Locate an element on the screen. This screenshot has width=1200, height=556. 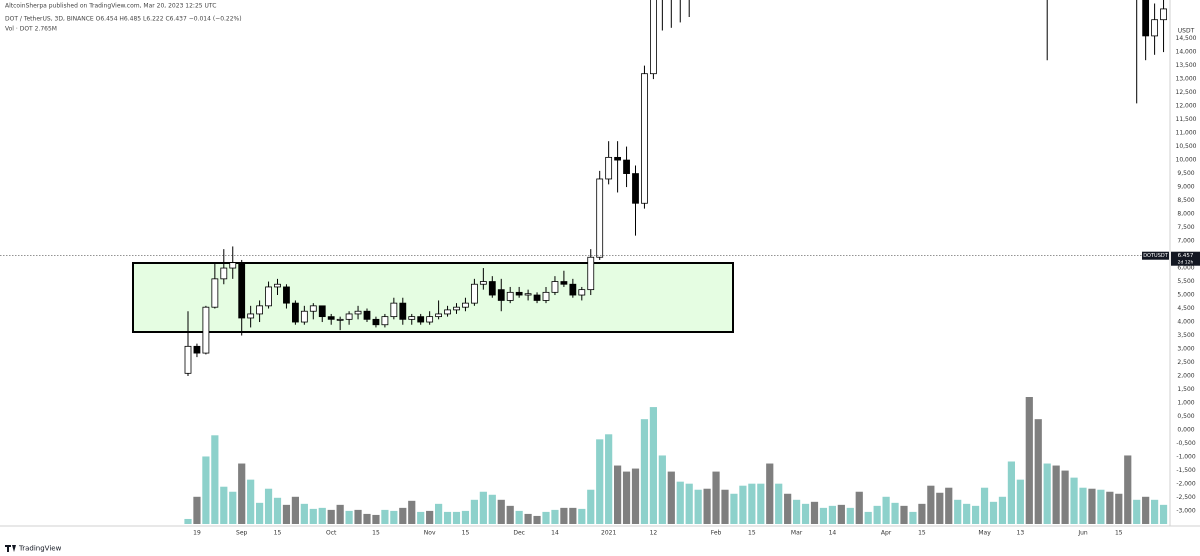
price-label: 6.457 is located at coordinates (1186, 256).